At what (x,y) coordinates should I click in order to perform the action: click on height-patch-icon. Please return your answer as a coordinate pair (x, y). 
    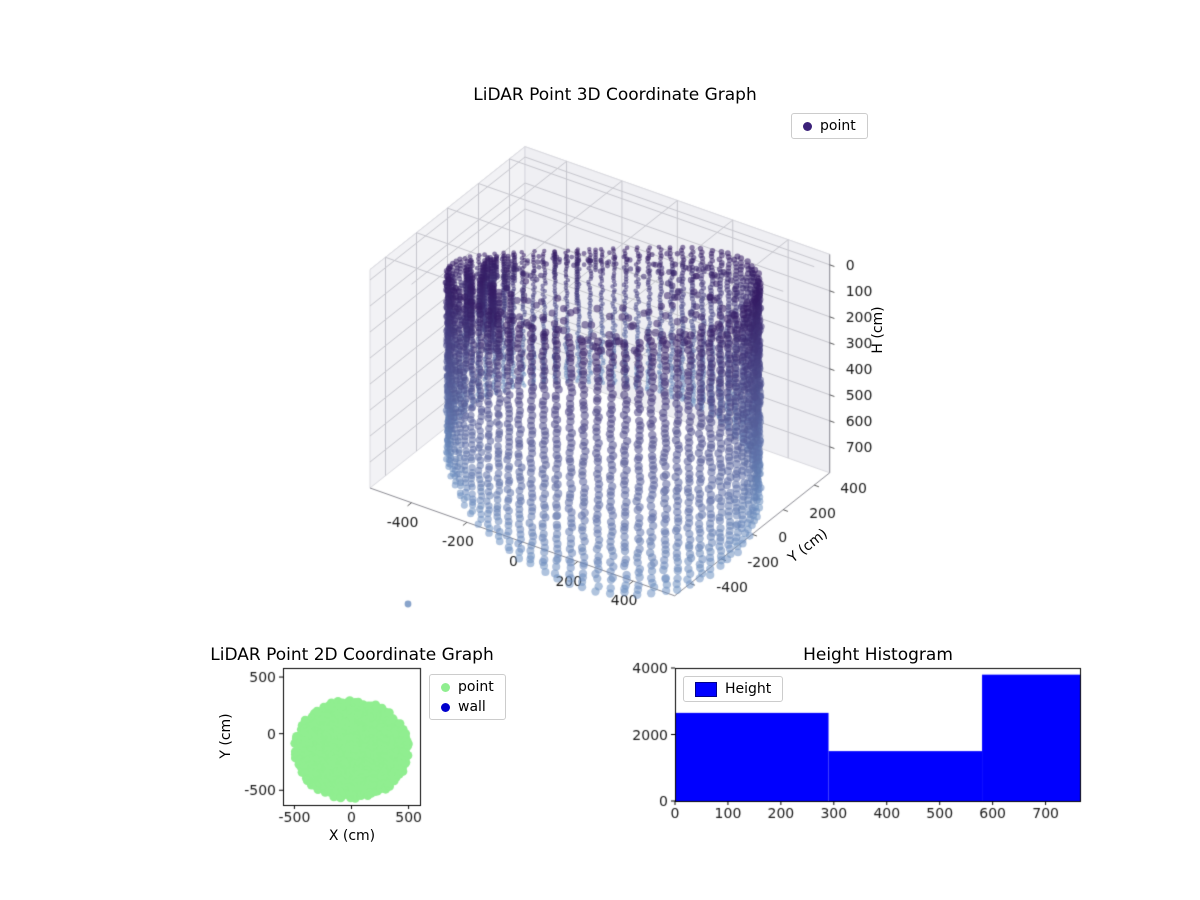
    Looking at the image, I should click on (706, 689).